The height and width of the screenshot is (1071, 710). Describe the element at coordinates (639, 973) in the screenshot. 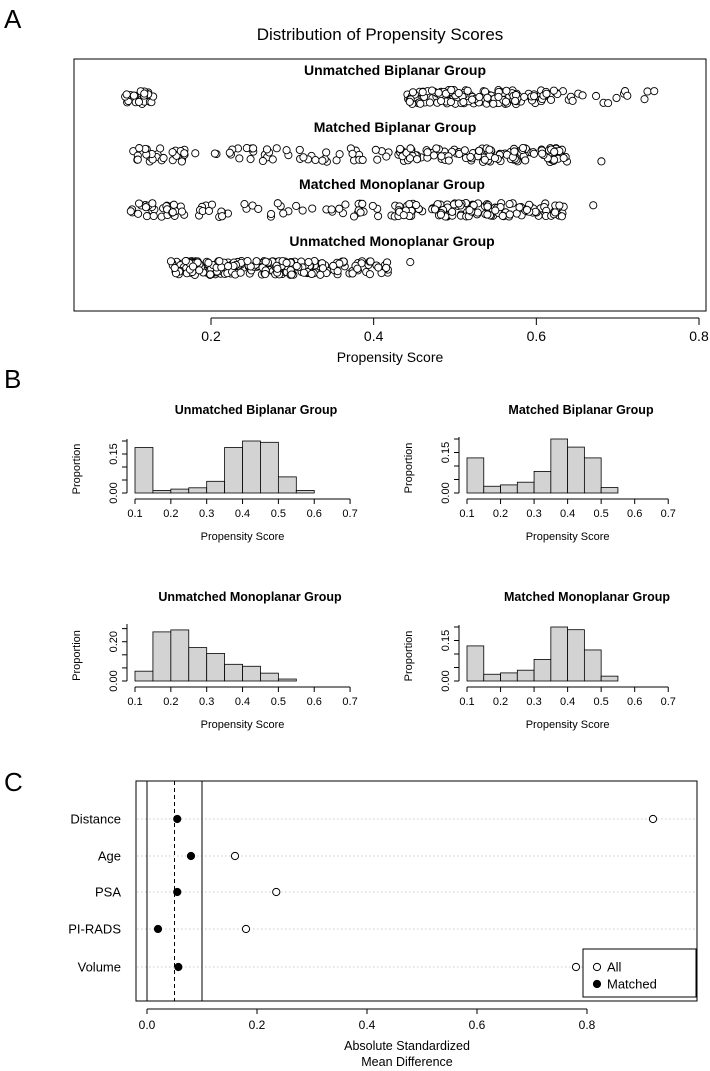

I see `legend-box` at that location.